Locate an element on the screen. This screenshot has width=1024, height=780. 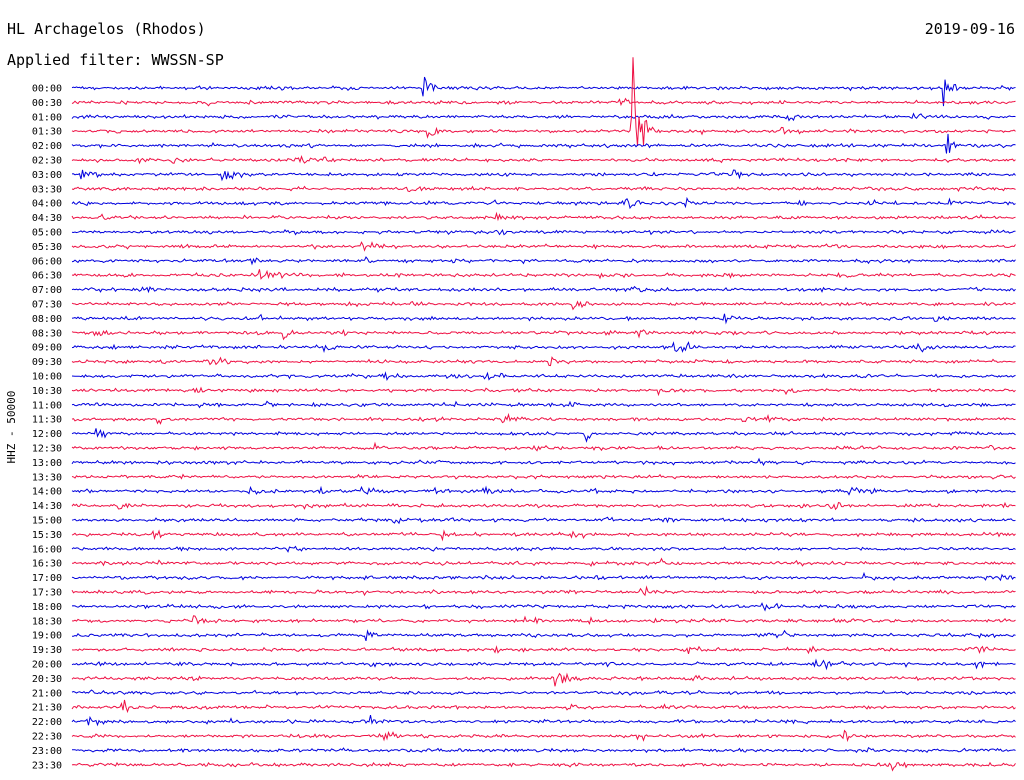
time-label: 22:00 is located at coordinates (47, 722).